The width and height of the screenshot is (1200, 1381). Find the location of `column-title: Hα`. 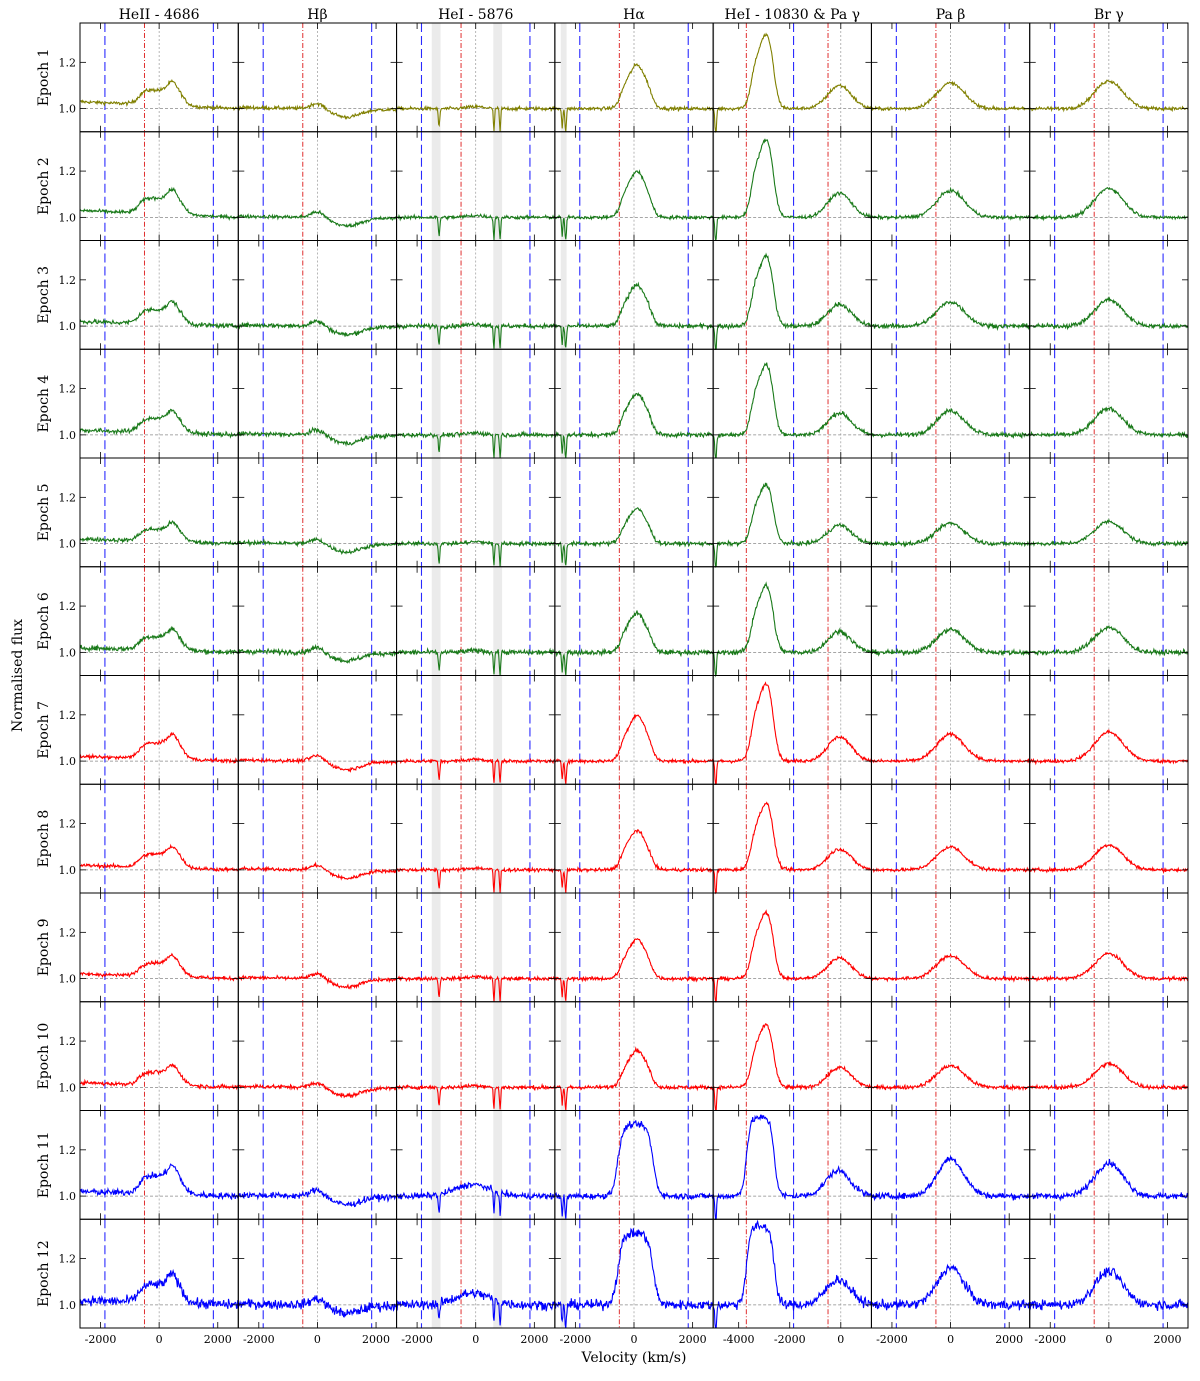

column-title: Hα is located at coordinates (634, 15).